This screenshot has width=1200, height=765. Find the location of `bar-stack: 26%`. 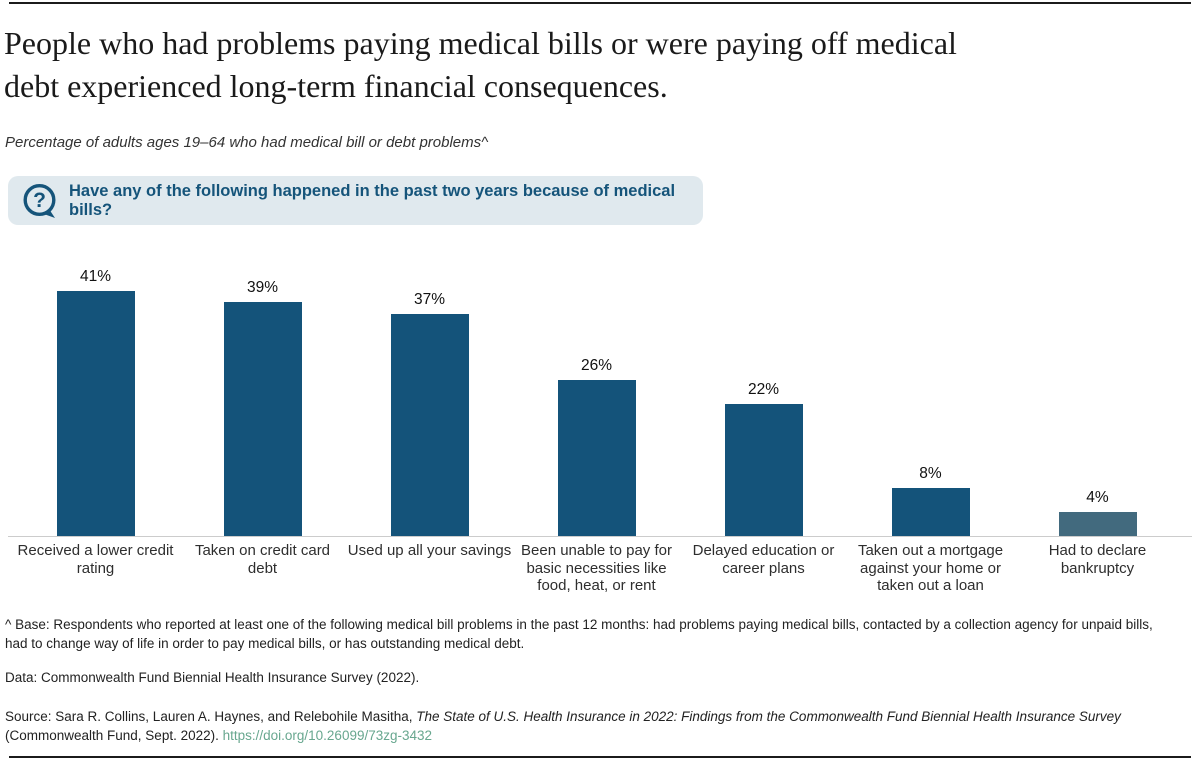

bar-stack: 26% is located at coordinates (596, 402).